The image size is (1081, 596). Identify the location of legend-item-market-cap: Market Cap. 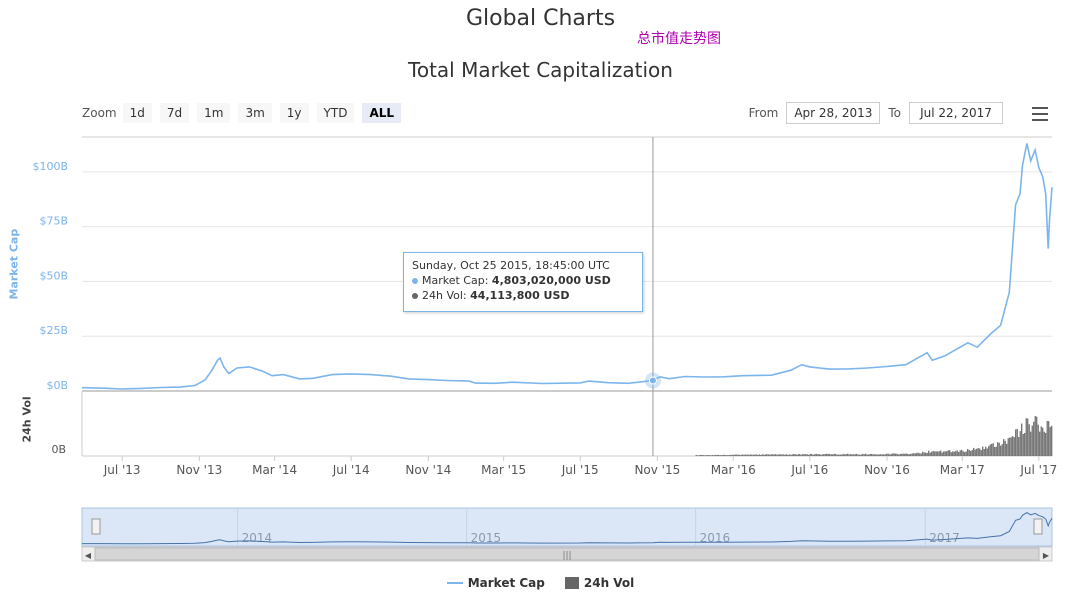
(495, 583).